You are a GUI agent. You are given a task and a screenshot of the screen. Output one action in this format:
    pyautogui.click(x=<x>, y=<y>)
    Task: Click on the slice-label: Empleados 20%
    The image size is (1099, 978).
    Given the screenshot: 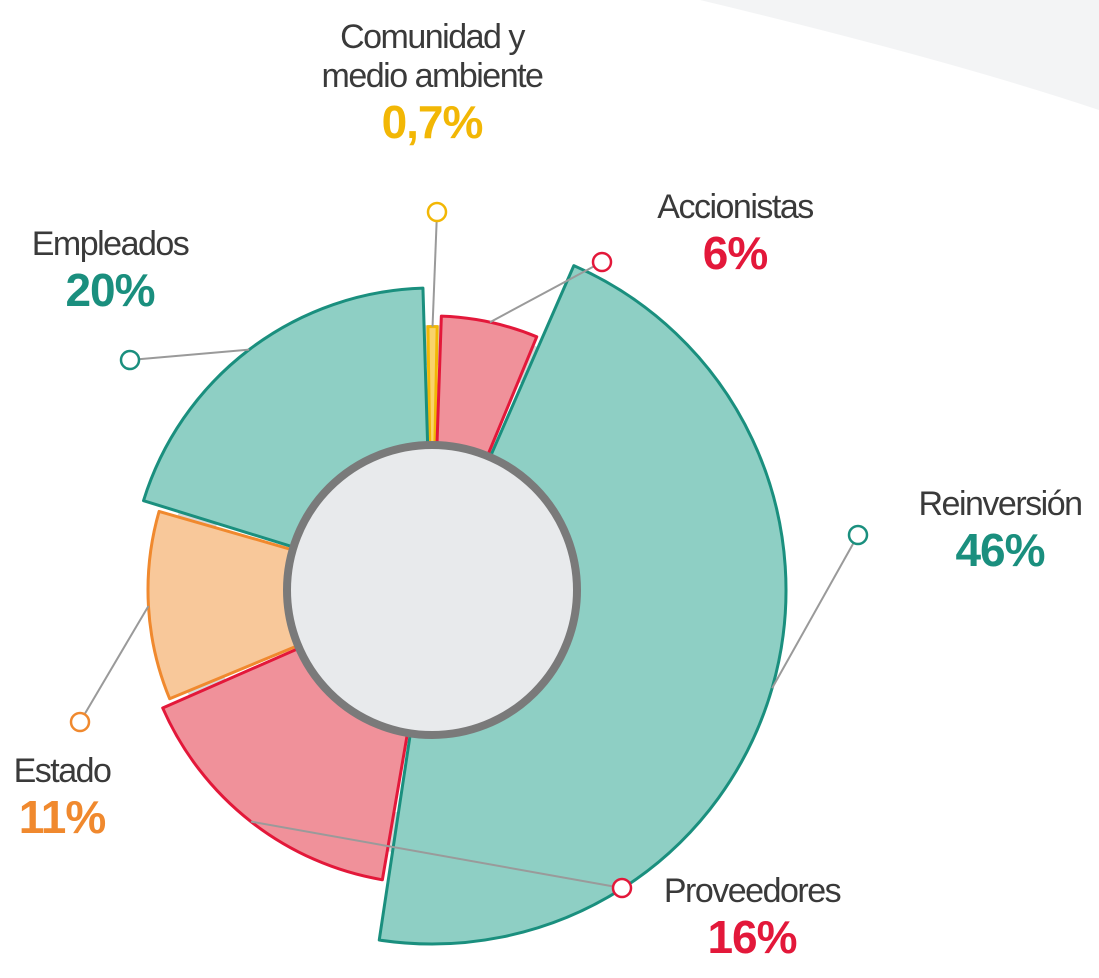 What is the action you would take?
    pyautogui.click(x=110, y=271)
    